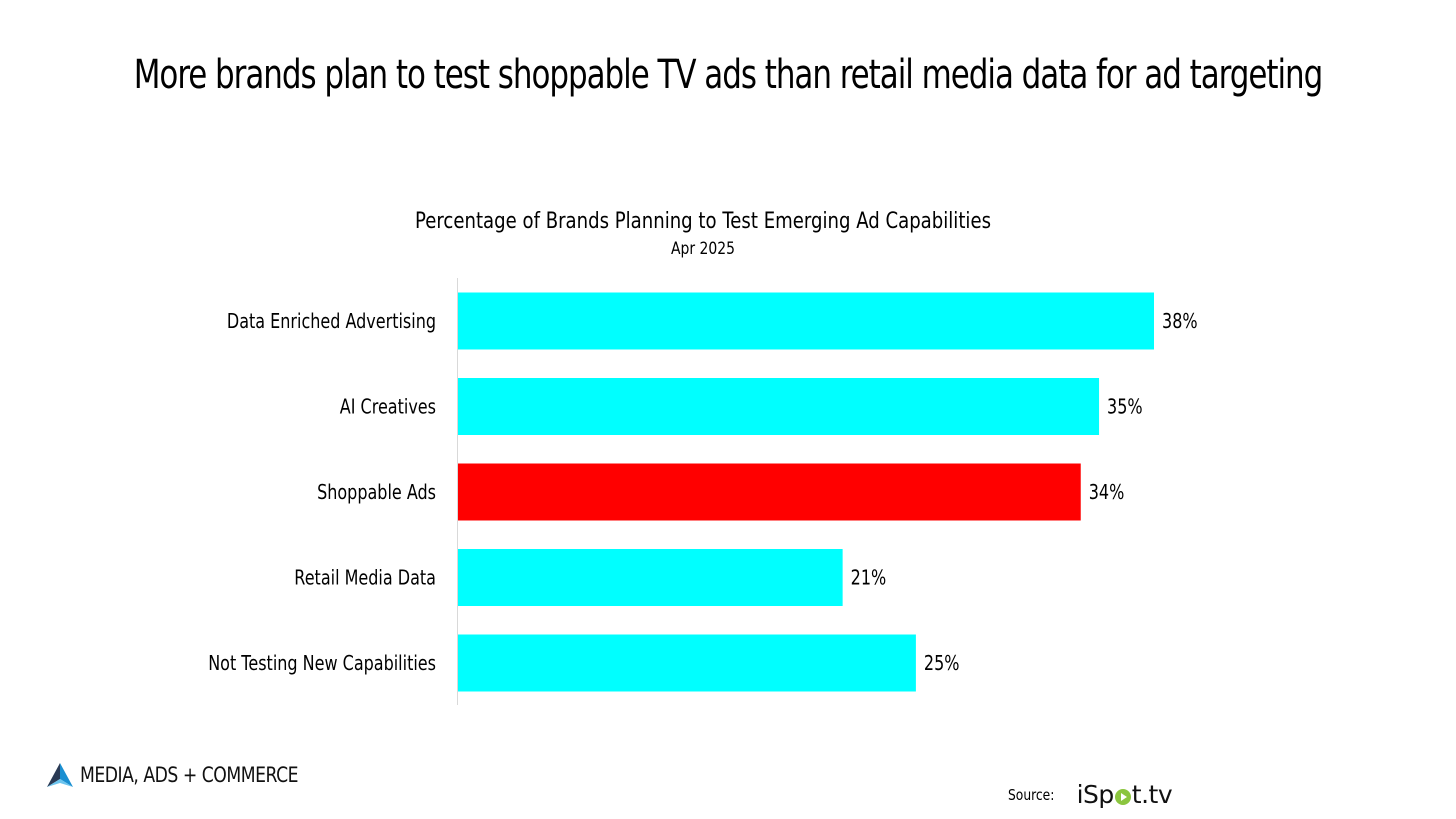  What do you see at coordinates (1095, 794) in the screenshot?
I see `ispot-logo-prefix: iSp` at bounding box center [1095, 794].